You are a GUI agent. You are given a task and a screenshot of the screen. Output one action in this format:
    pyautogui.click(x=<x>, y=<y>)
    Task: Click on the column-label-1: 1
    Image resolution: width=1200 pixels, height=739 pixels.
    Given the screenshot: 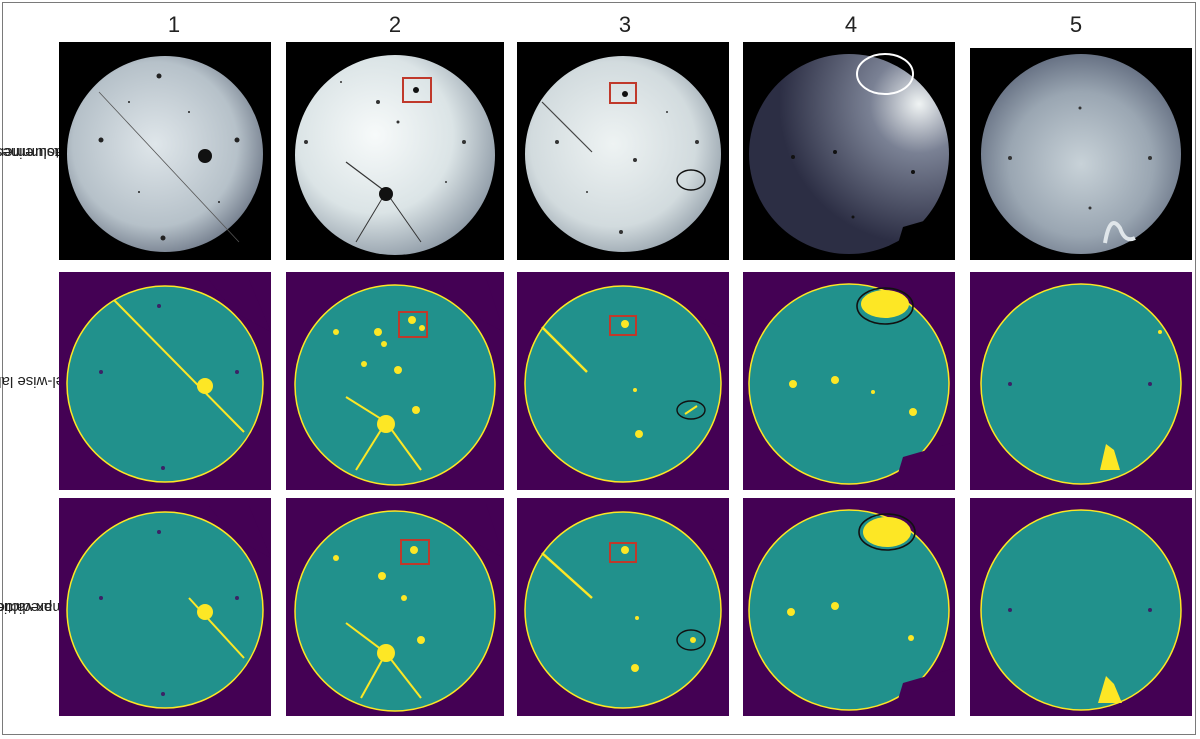 What is the action you would take?
    pyautogui.click(x=174, y=24)
    